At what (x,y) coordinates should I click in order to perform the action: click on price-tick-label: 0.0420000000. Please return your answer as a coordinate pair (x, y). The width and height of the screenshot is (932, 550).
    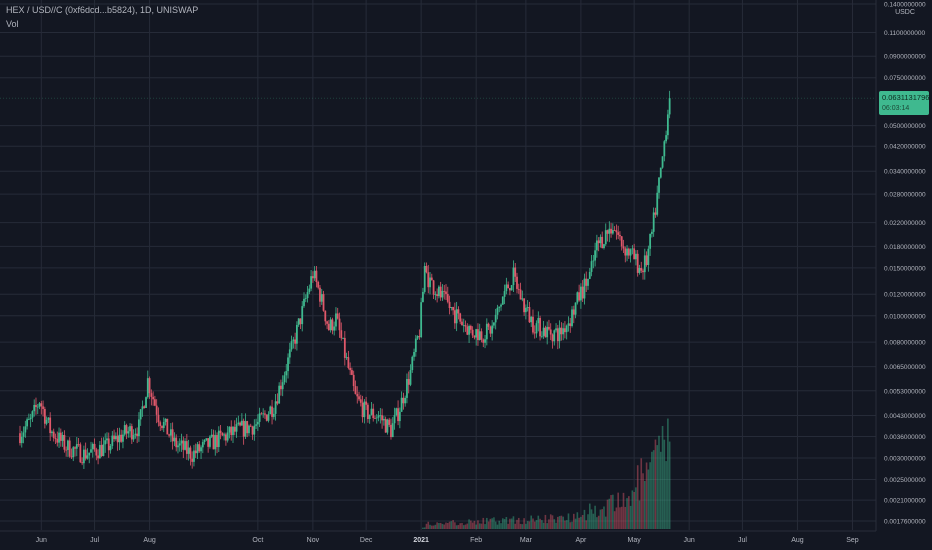
    Looking at the image, I should click on (905, 147).